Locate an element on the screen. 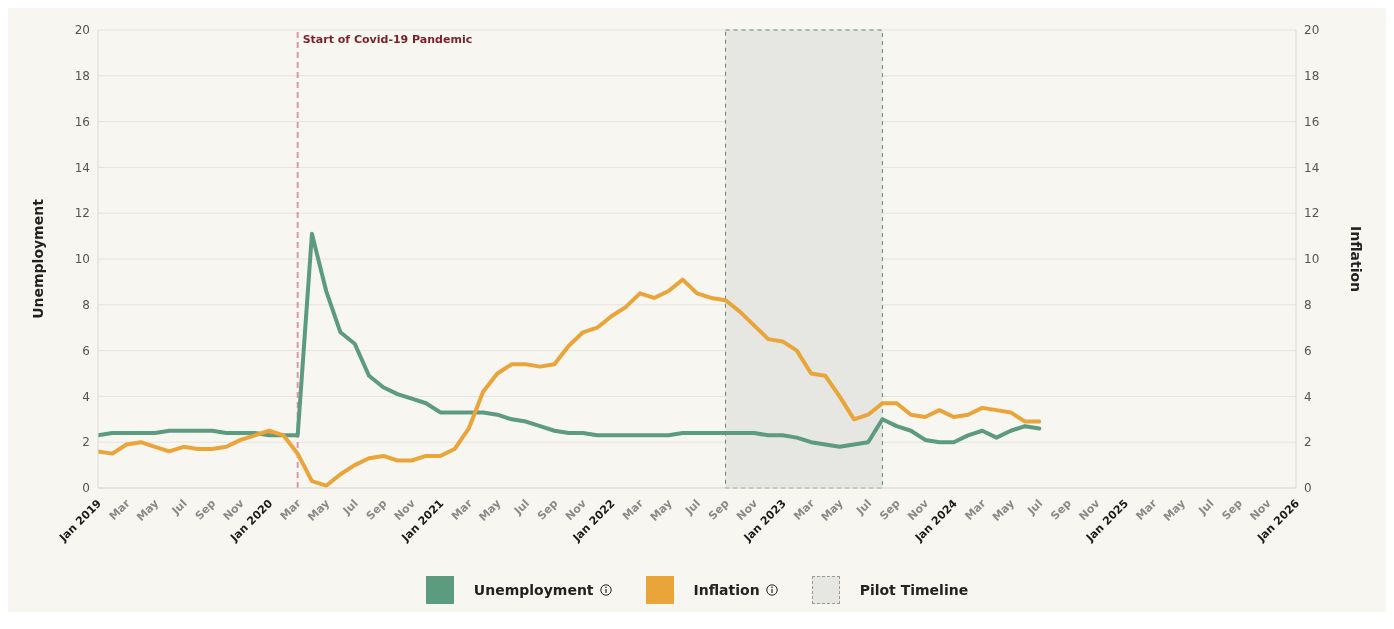 This screenshot has width=1394, height=629. y2-tick-label: 12 is located at coordinates (1312, 213).